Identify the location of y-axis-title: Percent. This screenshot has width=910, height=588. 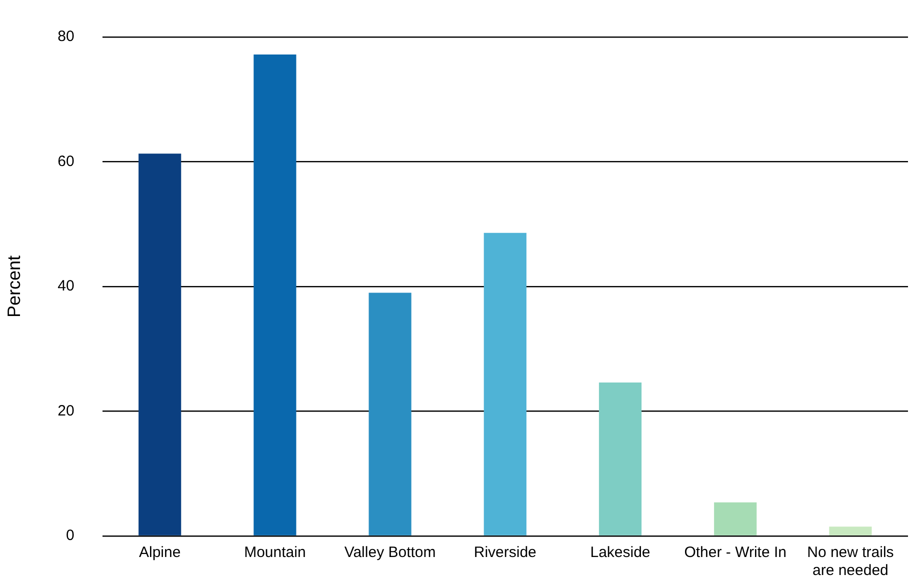
(14, 286).